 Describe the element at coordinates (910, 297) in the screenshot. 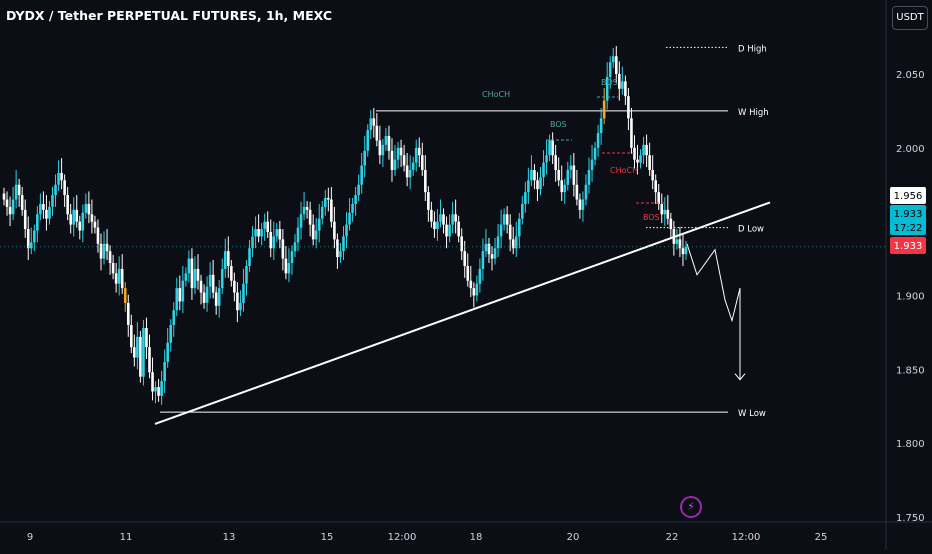

I see `price-tick-label: 1.900` at that location.